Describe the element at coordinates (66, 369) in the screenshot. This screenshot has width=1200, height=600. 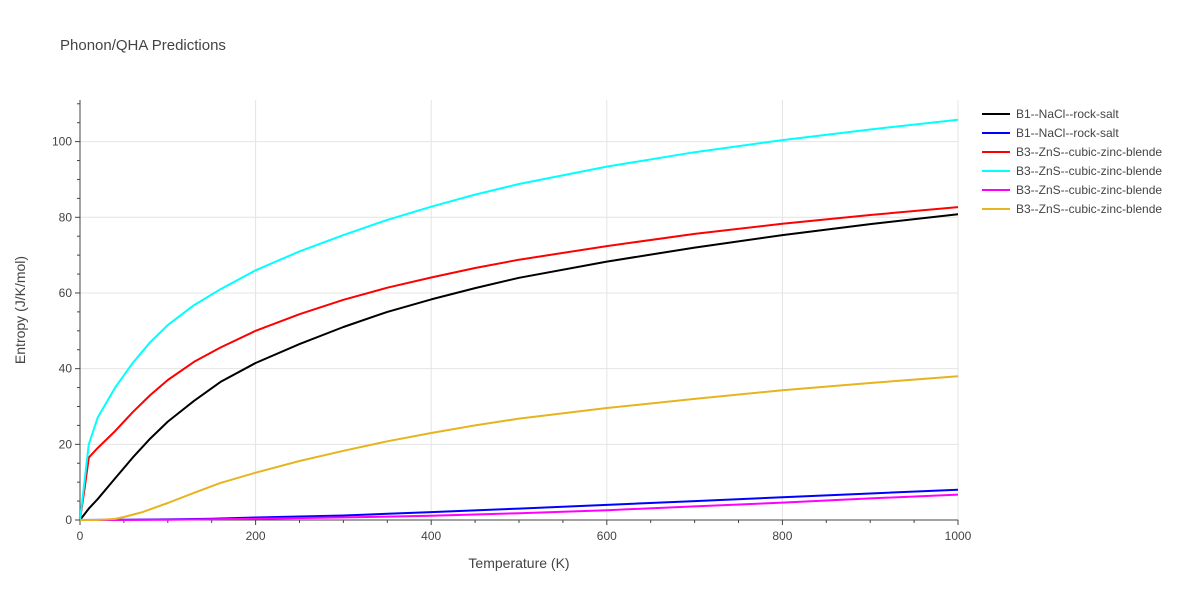
I see `y-tick-label: 40` at that location.